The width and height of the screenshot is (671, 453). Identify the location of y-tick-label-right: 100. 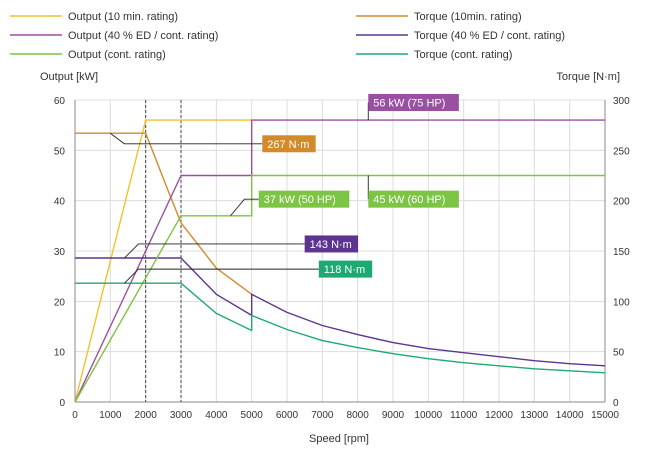
(621, 302).